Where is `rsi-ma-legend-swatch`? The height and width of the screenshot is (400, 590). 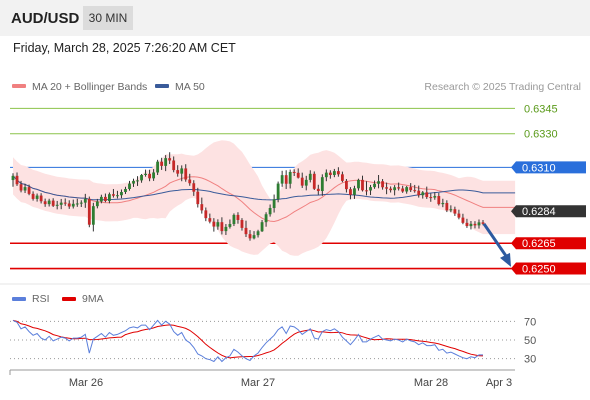
rsi-ma-legend-swatch is located at coordinates (69, 299).